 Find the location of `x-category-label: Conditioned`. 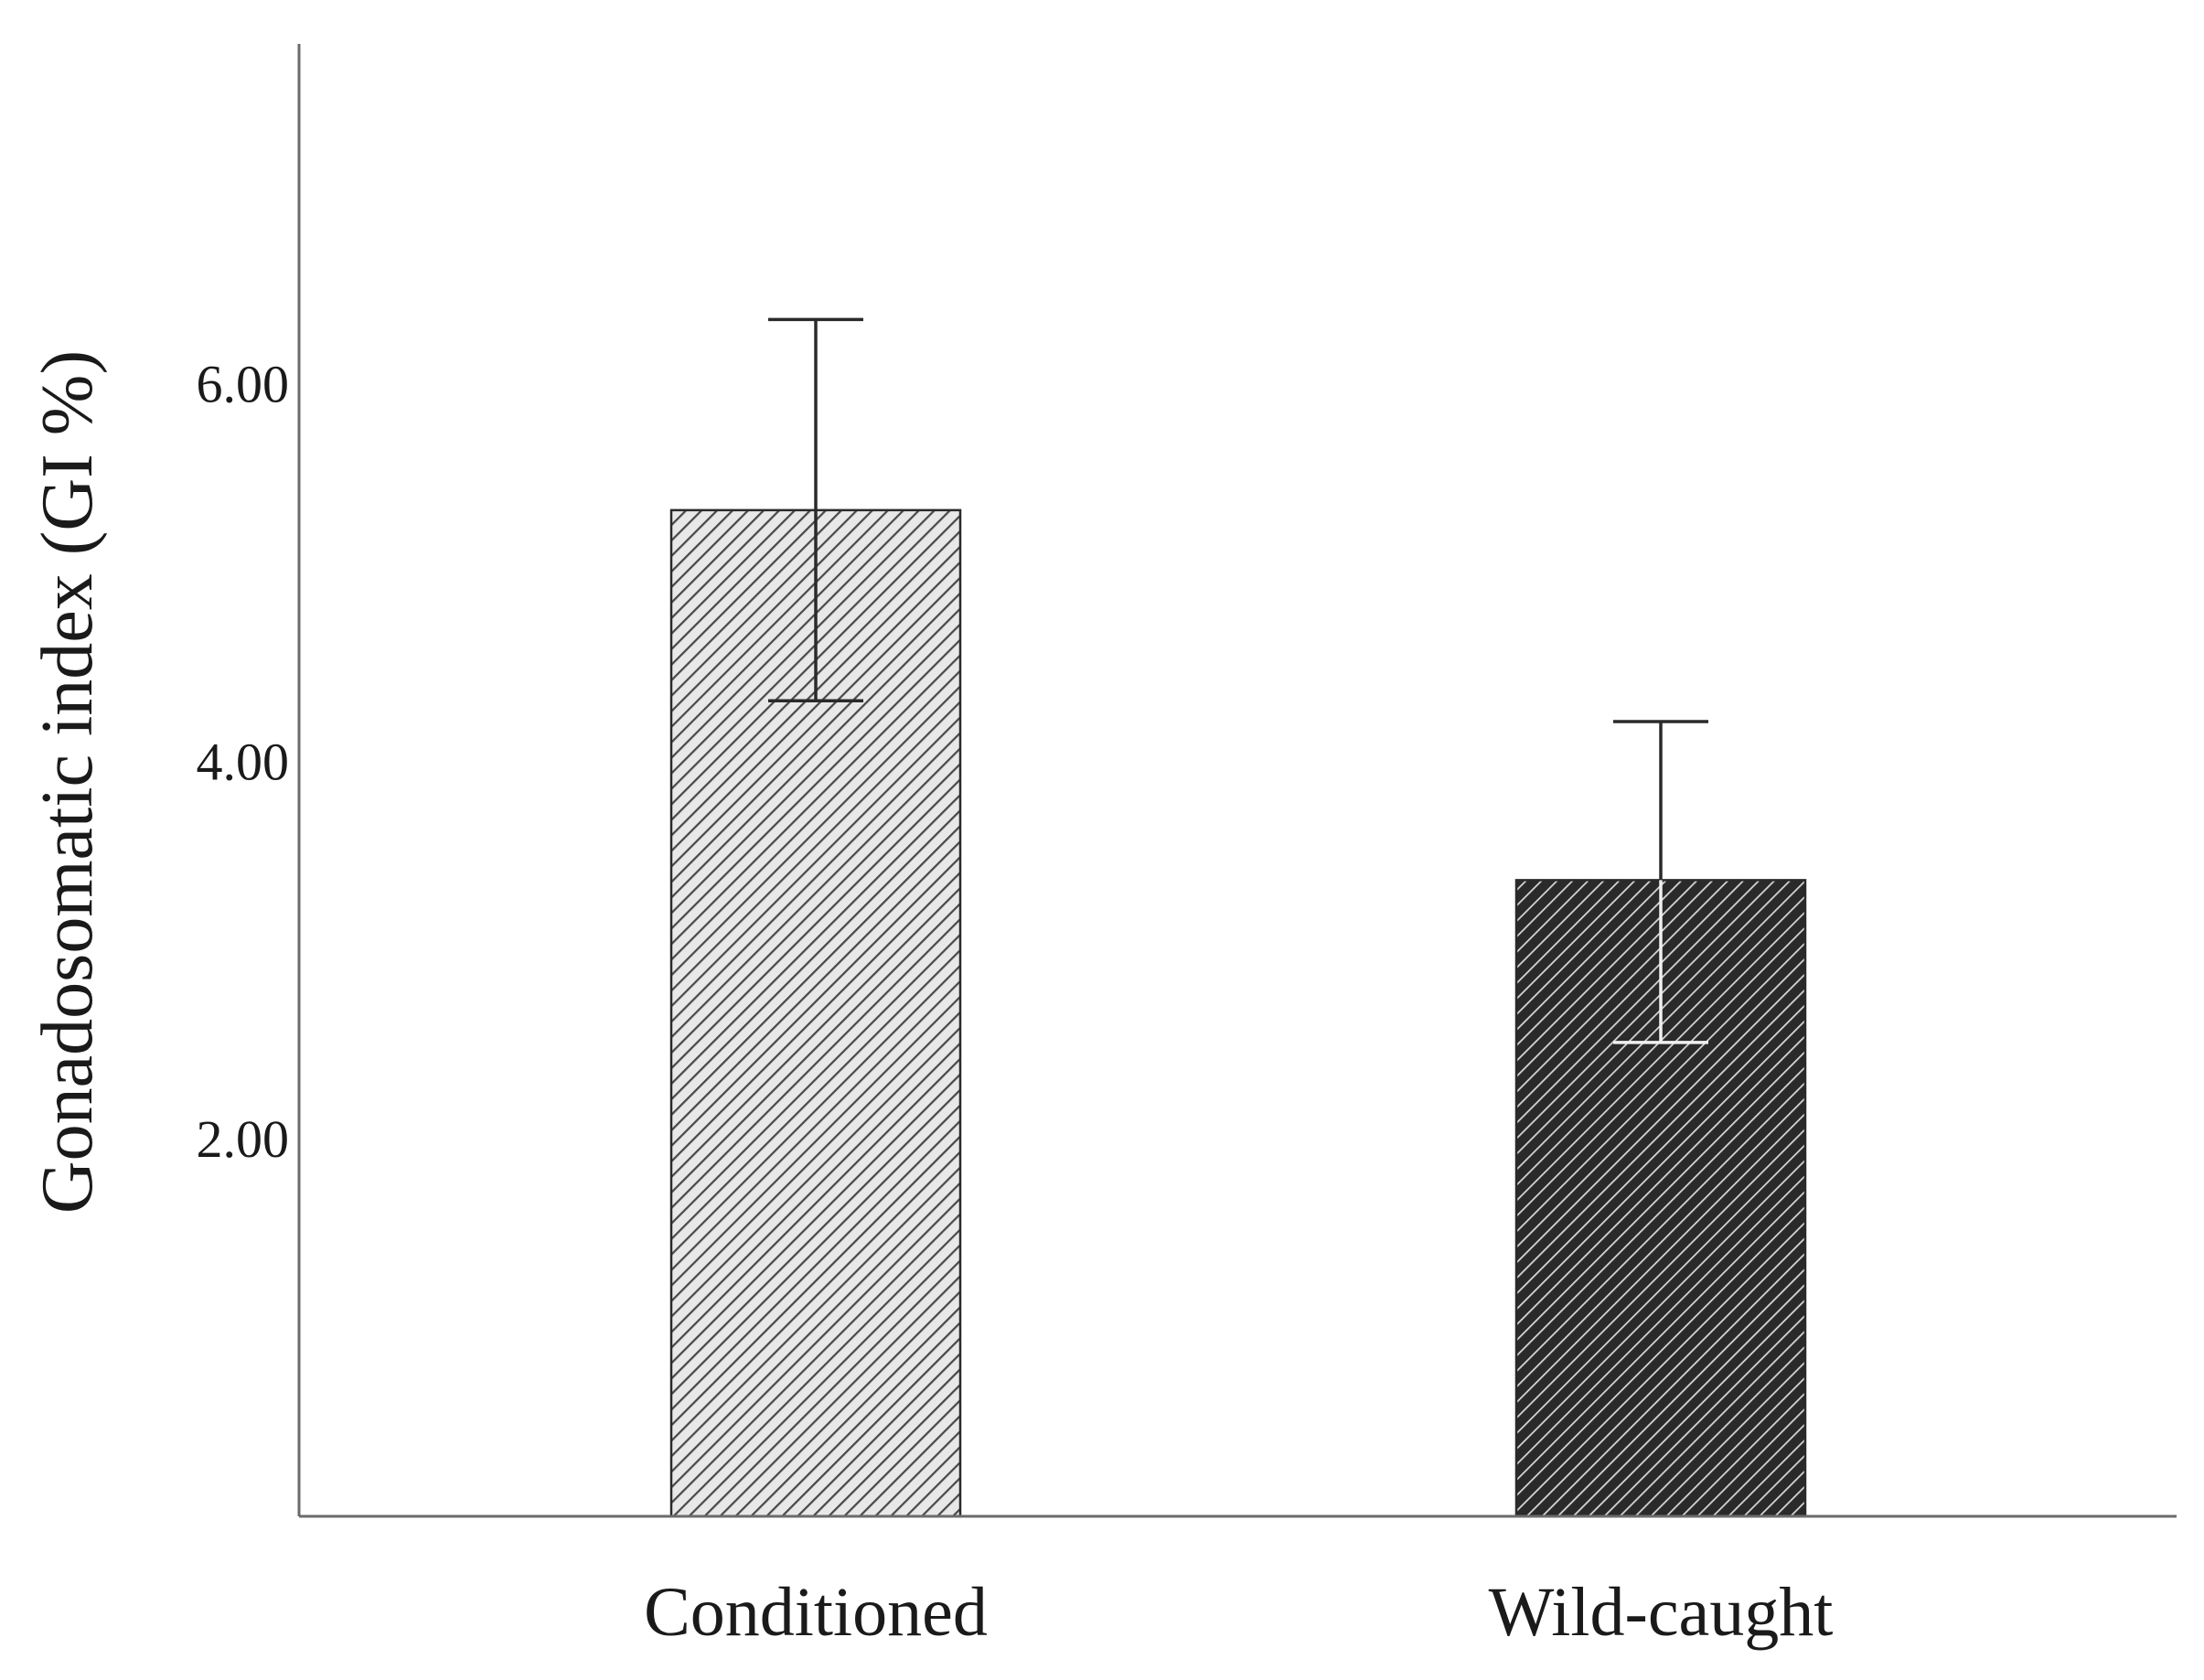

x-category-label: Conditioned is located at coordinates (816, 1612).